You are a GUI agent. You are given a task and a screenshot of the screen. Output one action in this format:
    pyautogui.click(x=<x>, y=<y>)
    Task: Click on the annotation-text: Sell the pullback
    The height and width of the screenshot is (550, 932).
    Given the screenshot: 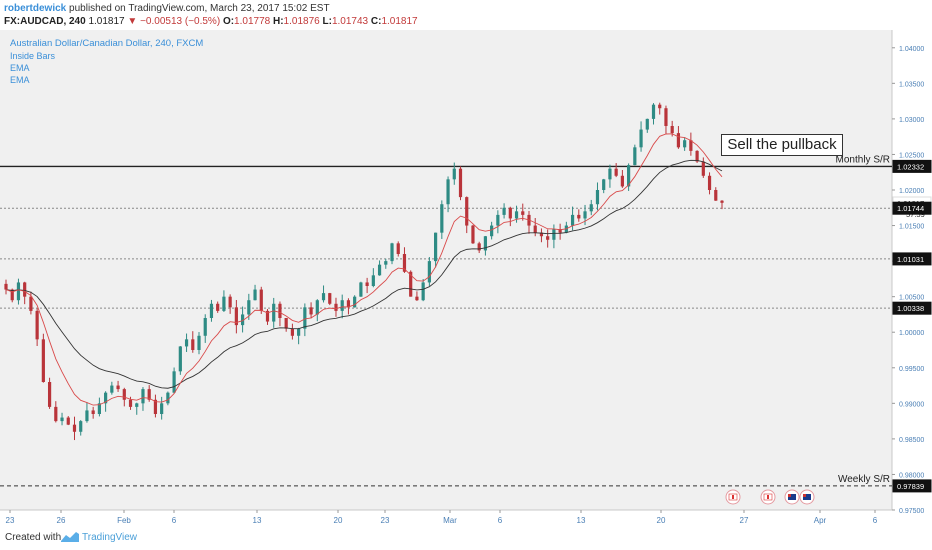 What is the action you would take?
    pyautogui.click(x=782, y=145)
    